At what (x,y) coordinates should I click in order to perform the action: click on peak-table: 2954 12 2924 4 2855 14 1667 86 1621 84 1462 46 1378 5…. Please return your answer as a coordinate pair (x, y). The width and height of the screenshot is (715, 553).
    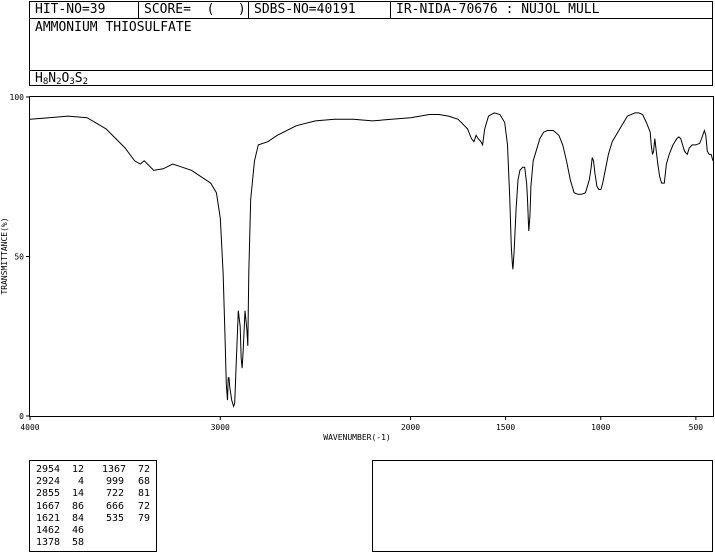
    Looking at the image, I should click on (93, 506).